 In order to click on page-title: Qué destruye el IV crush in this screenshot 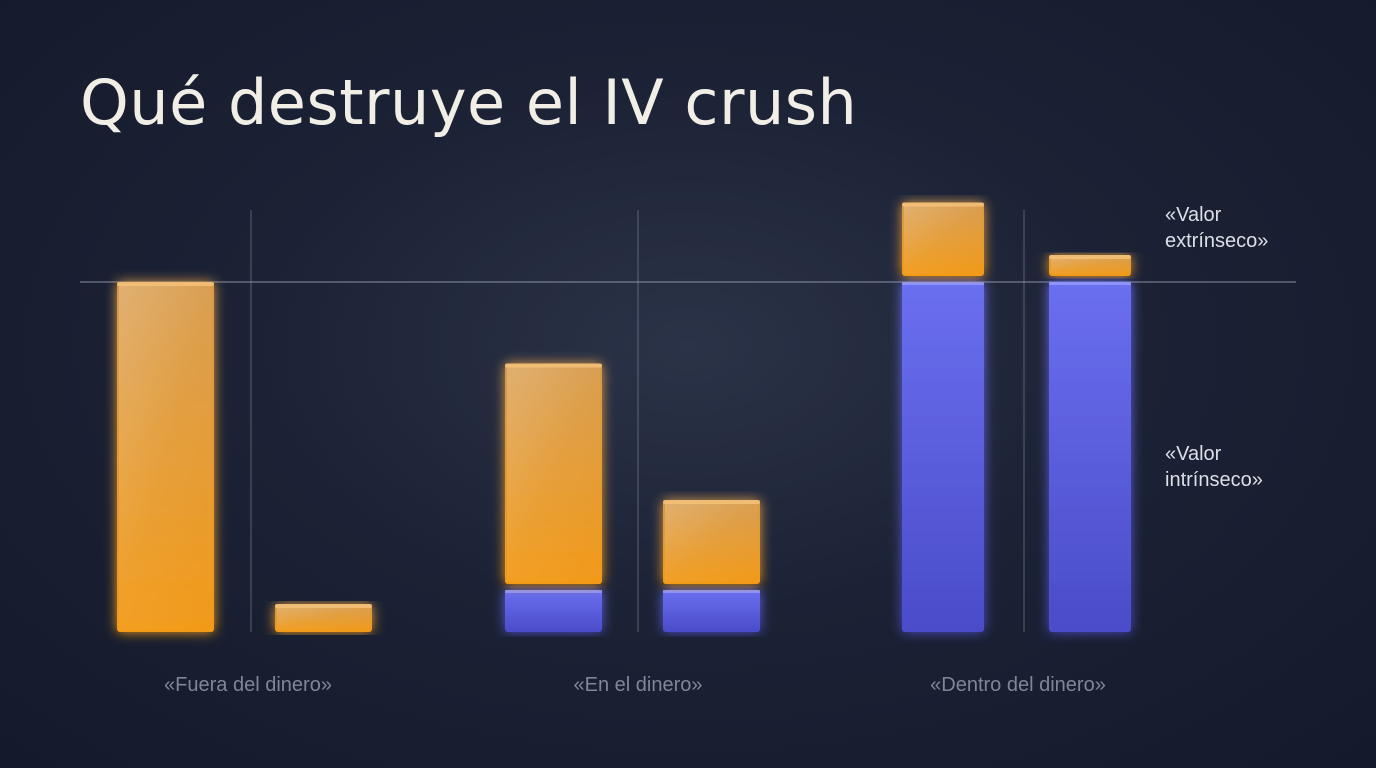, I will do `click(469, 102)`.